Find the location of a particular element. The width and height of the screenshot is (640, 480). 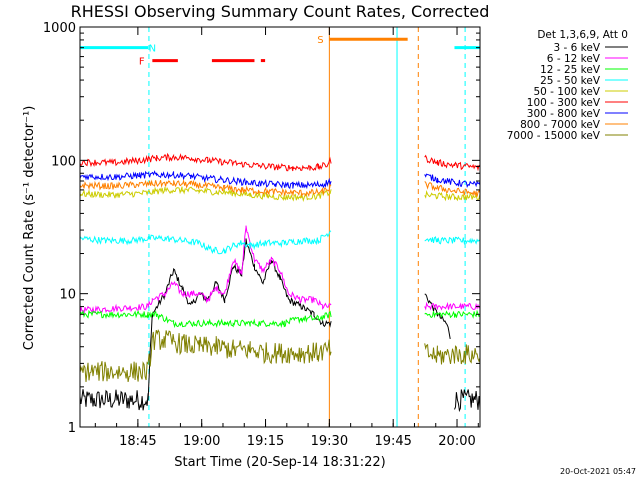

flag-label-n: N is located at coordinates (152, 49).